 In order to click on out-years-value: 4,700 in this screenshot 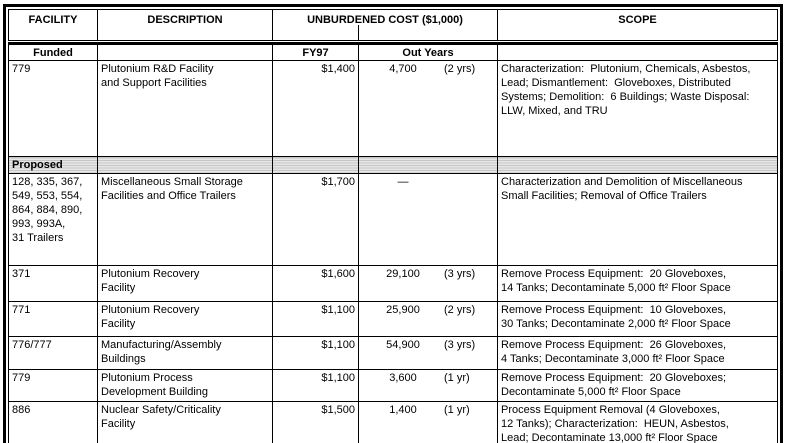, I will do `click(403, 69)`.